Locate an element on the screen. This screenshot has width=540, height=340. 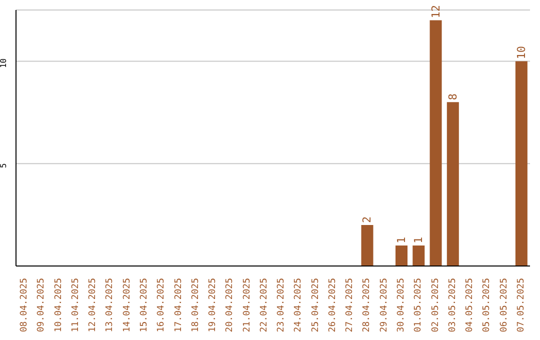
x-tick-label: 10.04.2025 is located at coordinates (59, 305).